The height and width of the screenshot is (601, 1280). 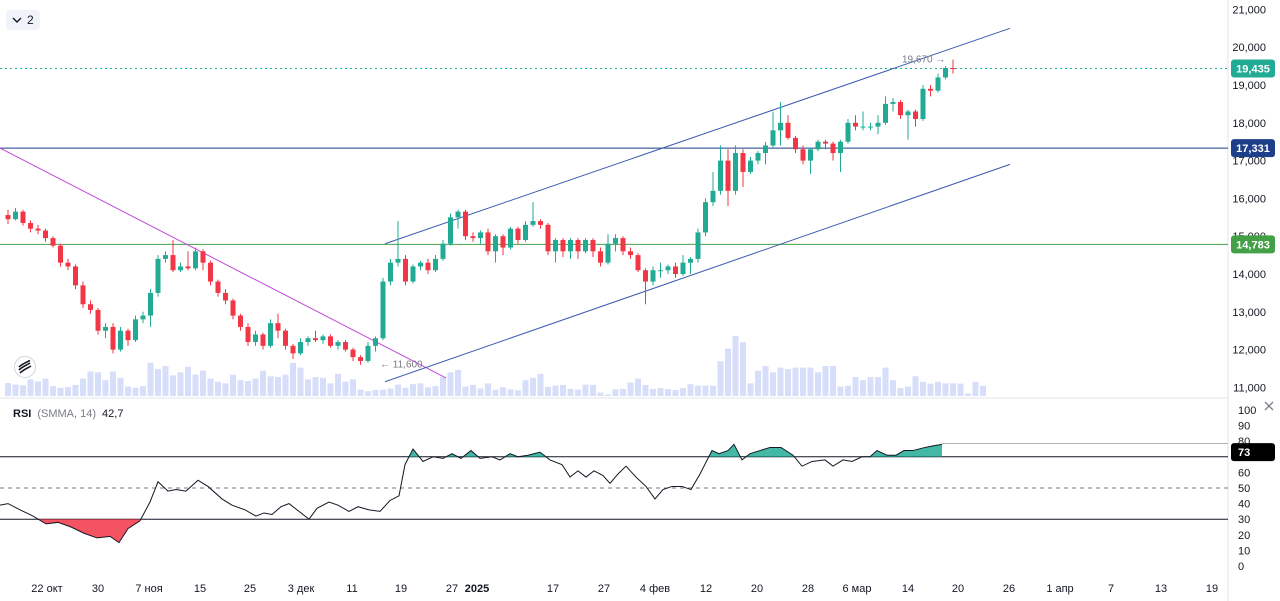 What do you see at coordinates (22, 414) in the screenshot?
I see `rsi-title: RSI` at bounding box center [22, 414].